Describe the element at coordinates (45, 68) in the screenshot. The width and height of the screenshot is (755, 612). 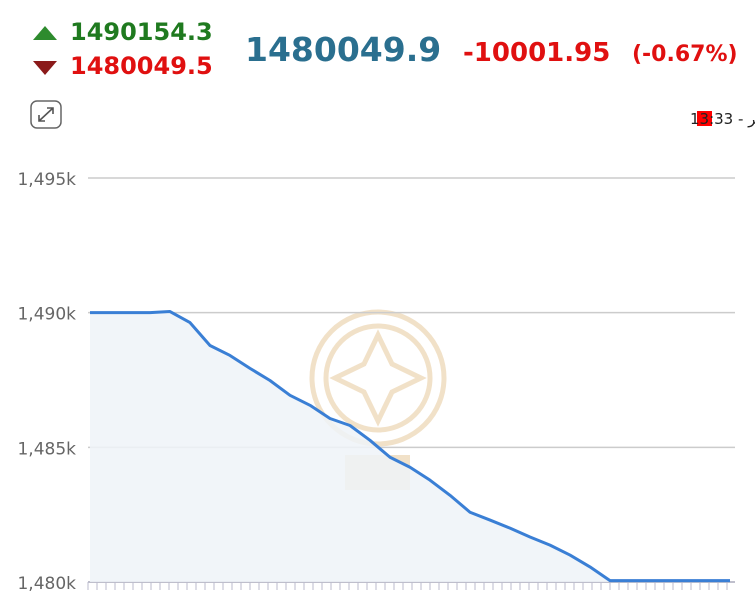
I see `down-arrow` at that location.